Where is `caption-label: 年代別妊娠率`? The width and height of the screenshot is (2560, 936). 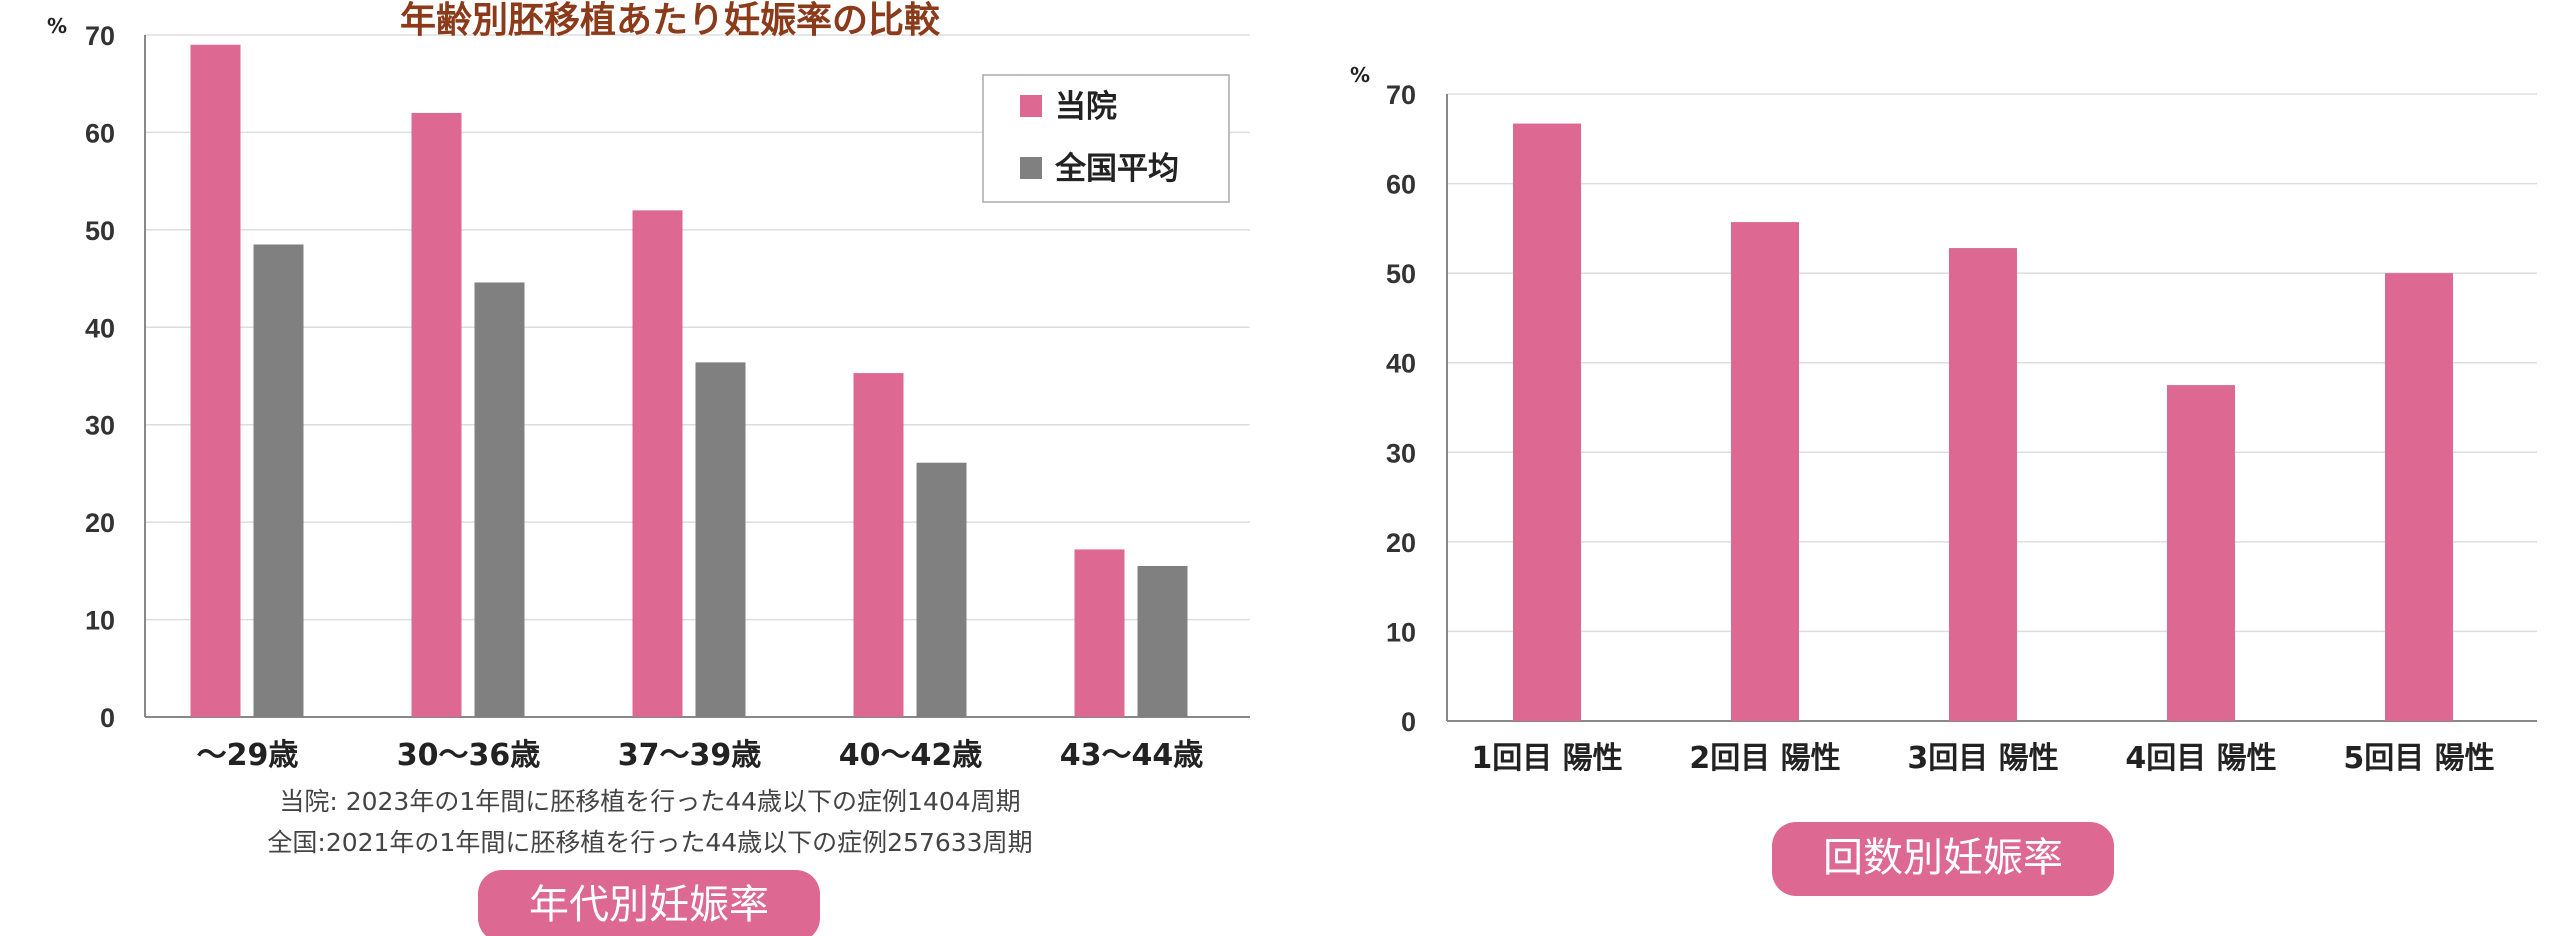 caption-label: 年代別妊娠率 is located at coordinates (649, 905).